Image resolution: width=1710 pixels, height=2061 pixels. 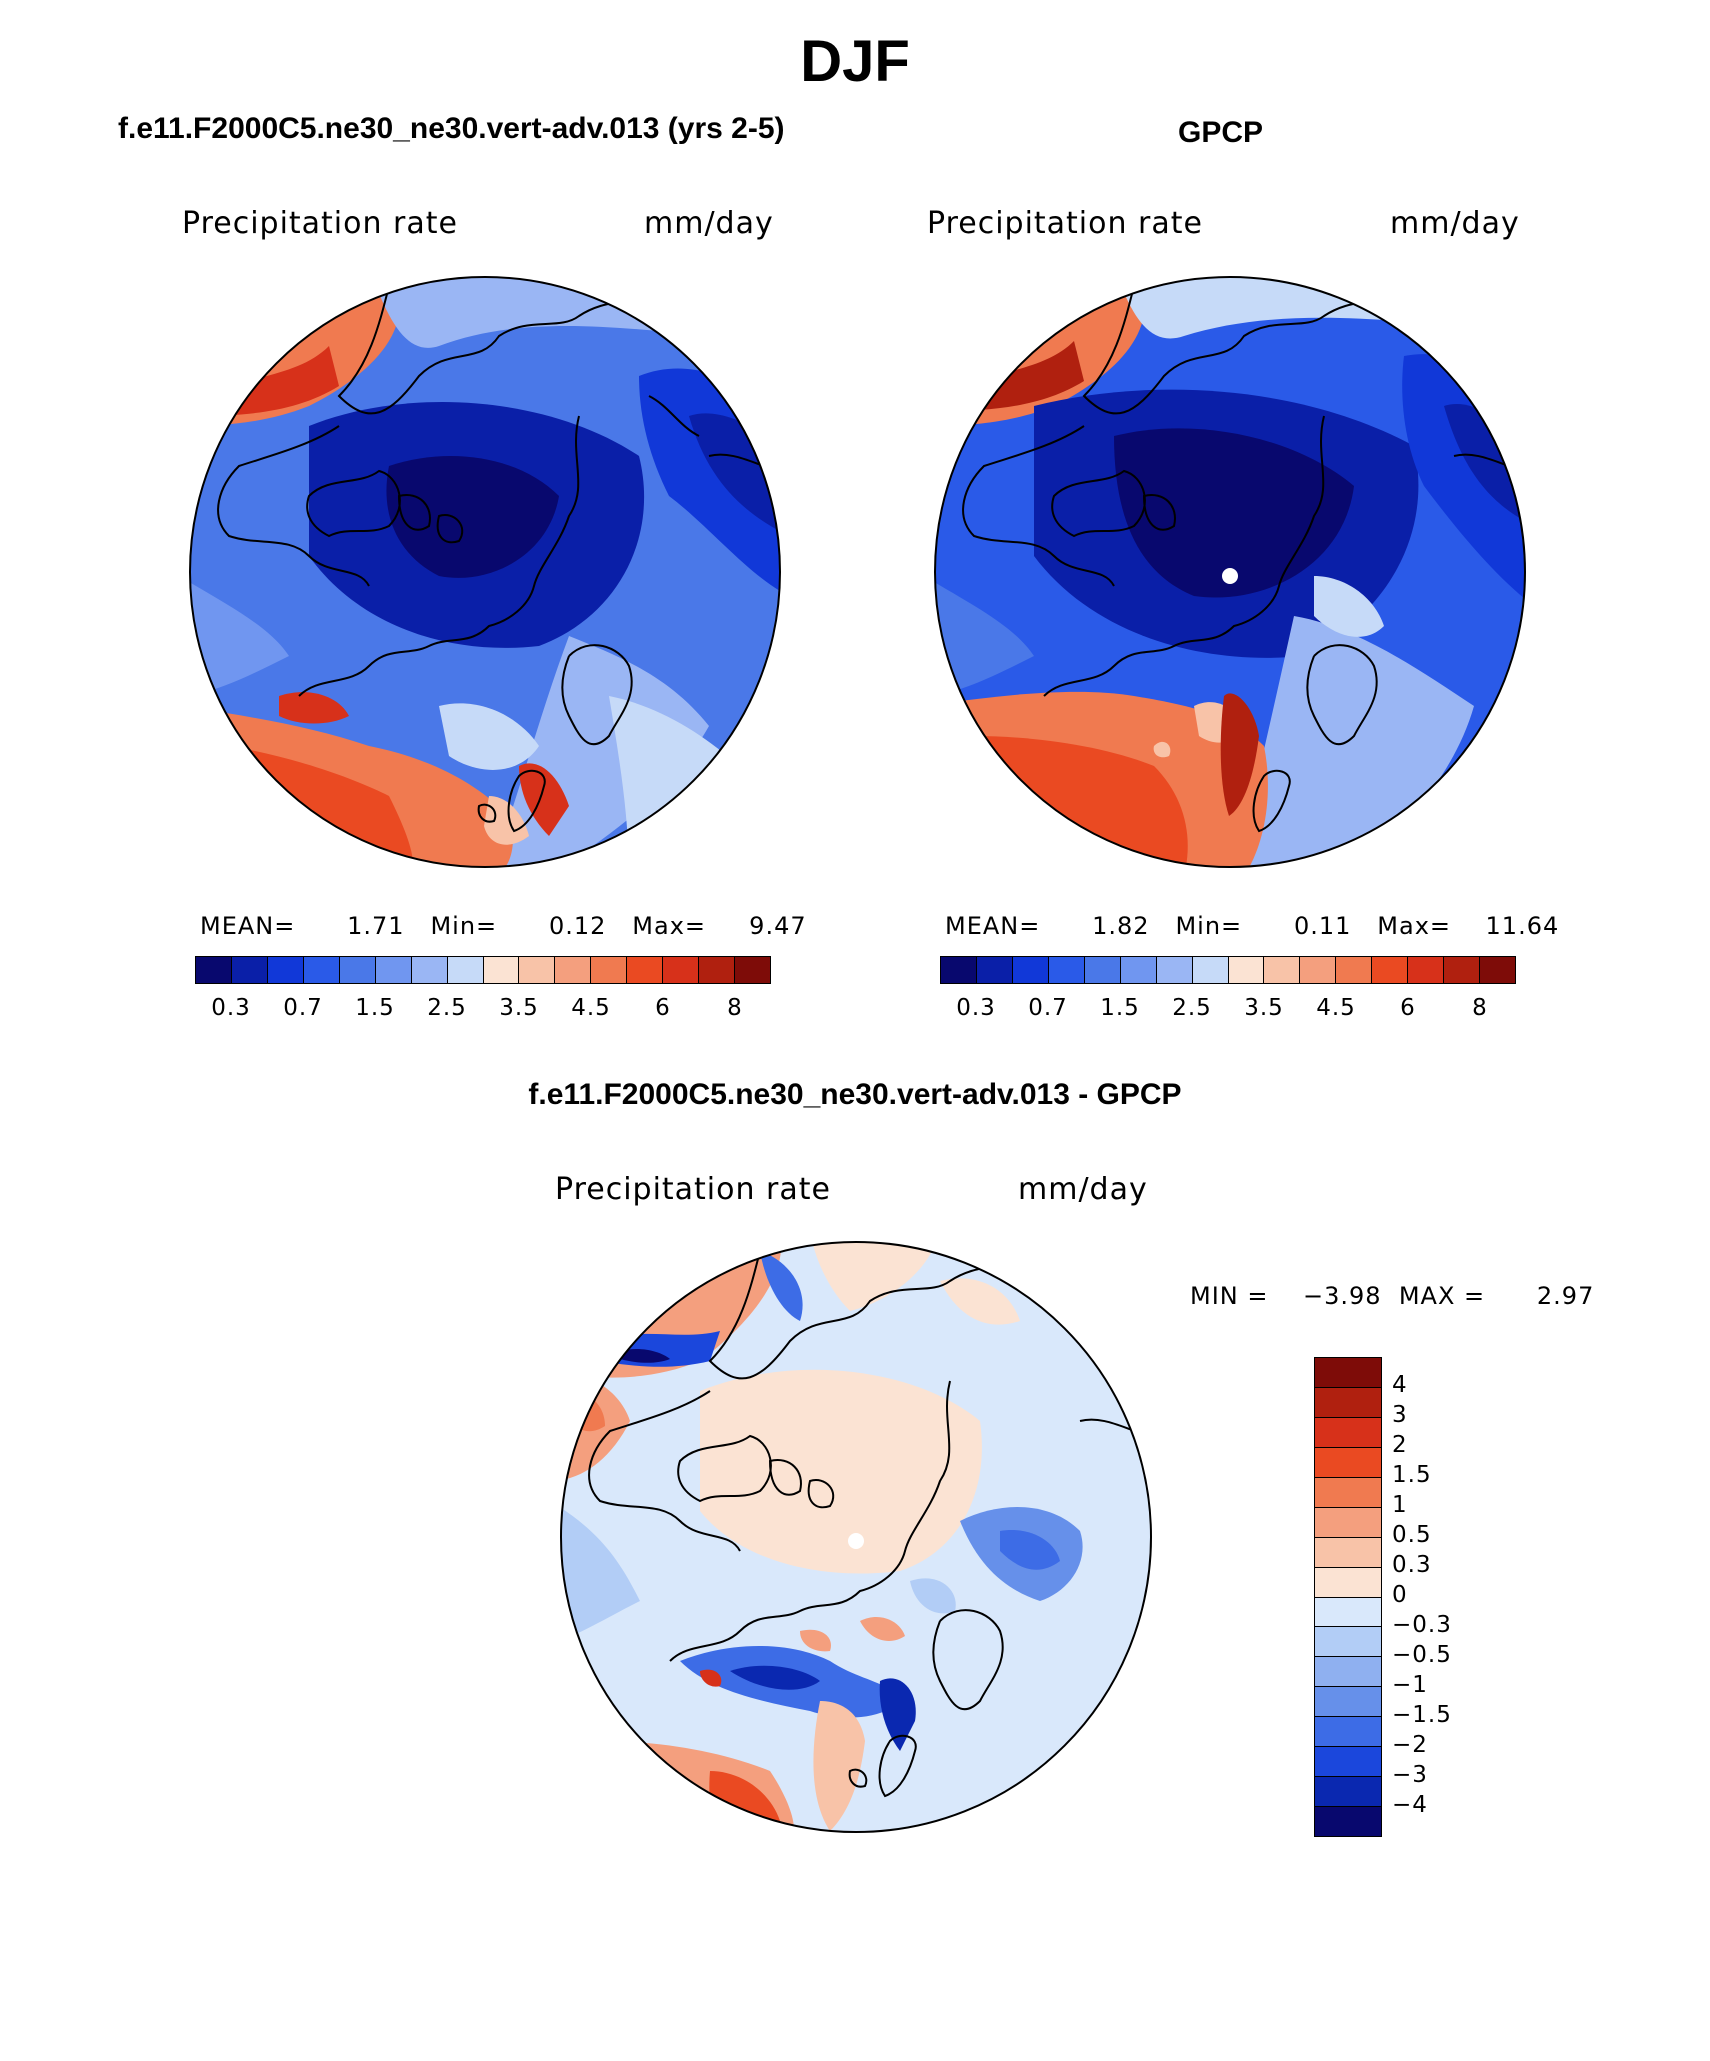 I want to click on colorbar-diff-ticks: 4 3 2 1.5 1 0.5 0.3 0 −0.3 −0.5 −1 −1.5 −2 −3 −4, so click(x=1442, y=1597).